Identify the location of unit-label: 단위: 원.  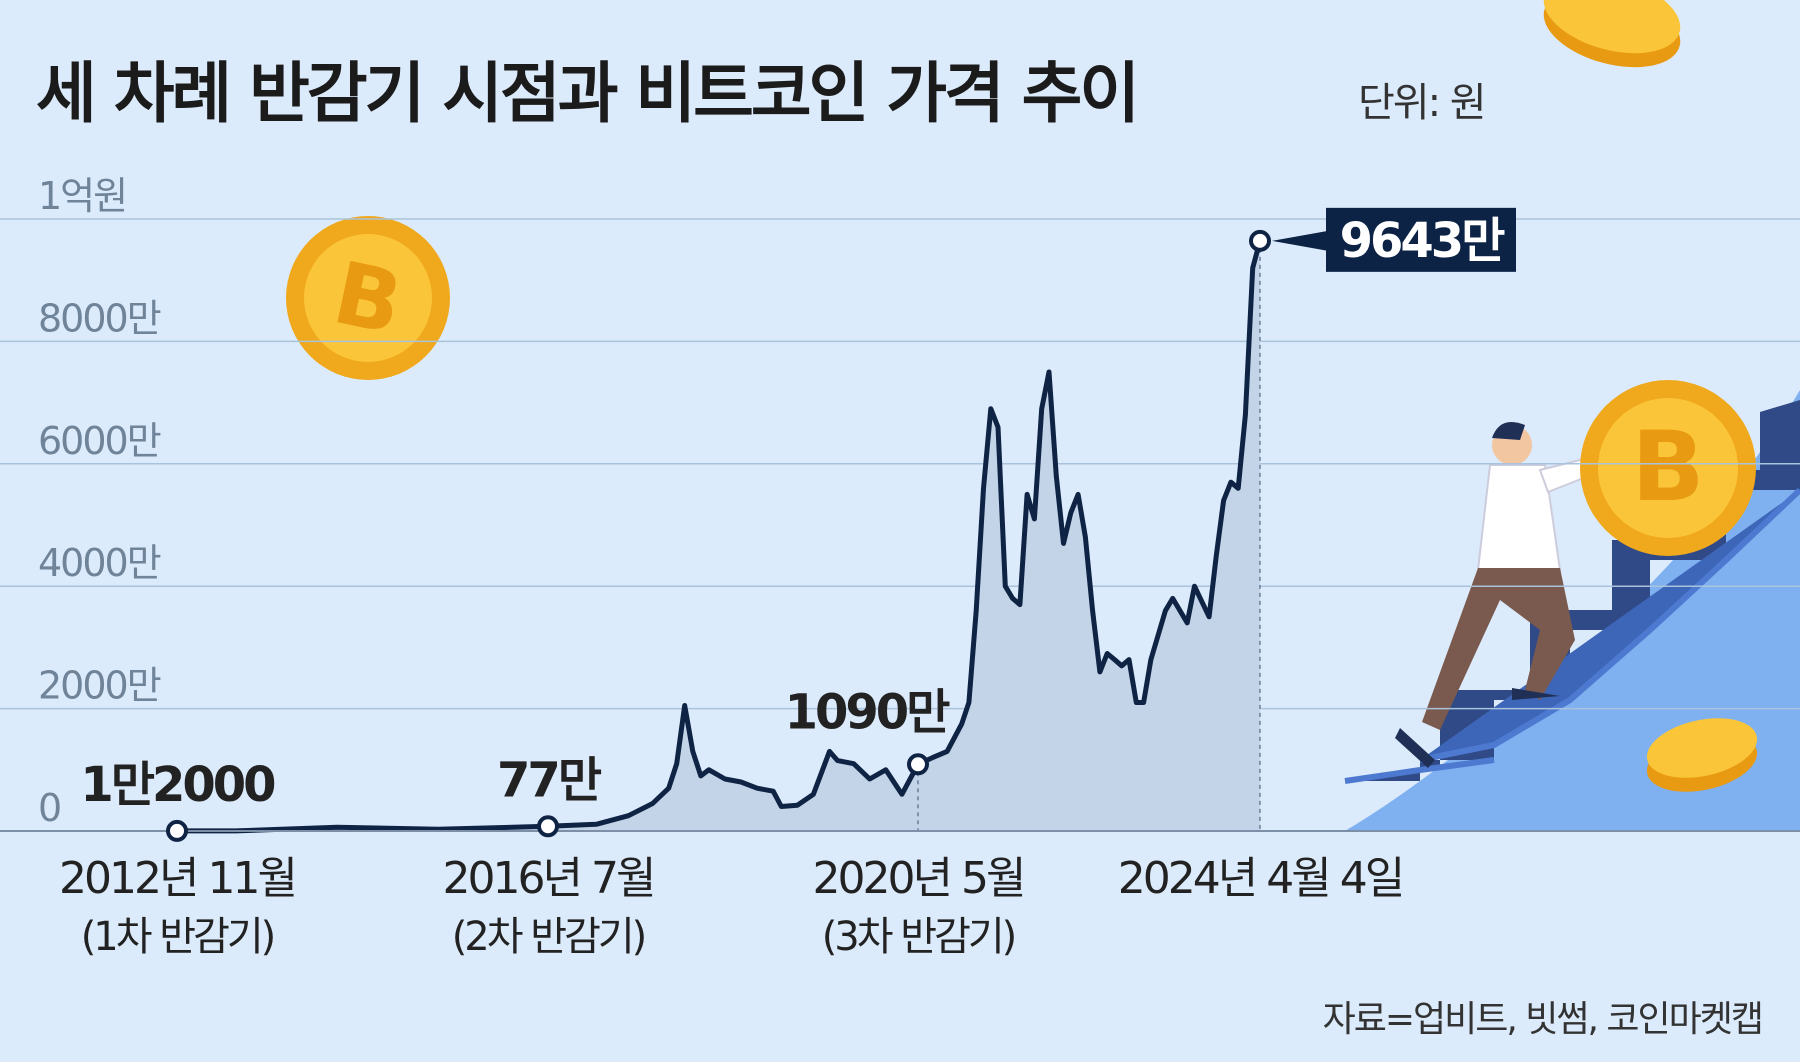
(1422, 103).